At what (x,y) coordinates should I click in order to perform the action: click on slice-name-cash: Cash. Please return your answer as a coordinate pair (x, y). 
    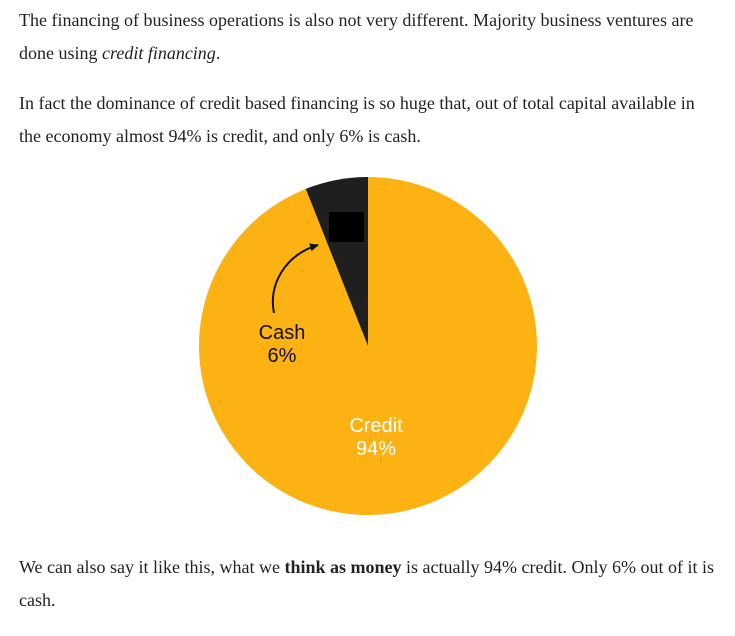
    Looking at the image, I should click on (282, 333).